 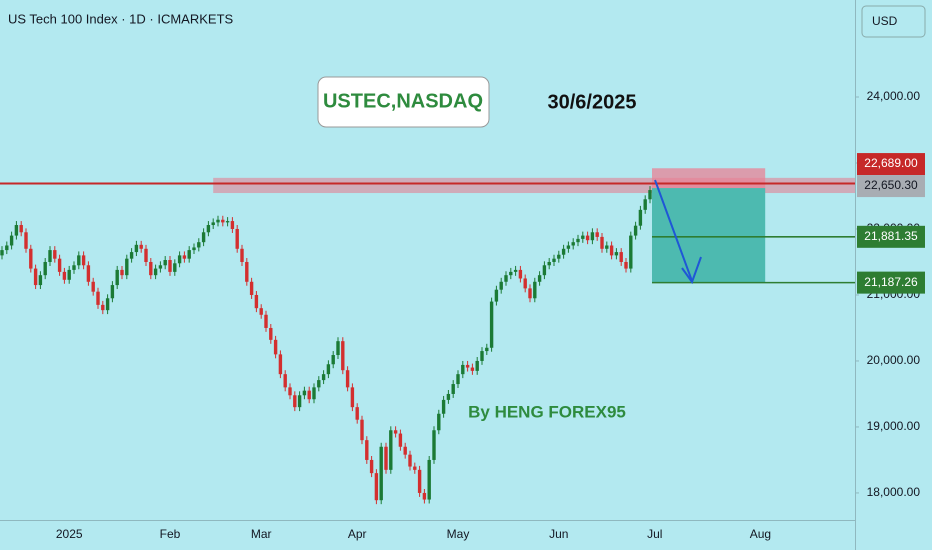 I want to click on down-arrow, so click(x=678, y=232).